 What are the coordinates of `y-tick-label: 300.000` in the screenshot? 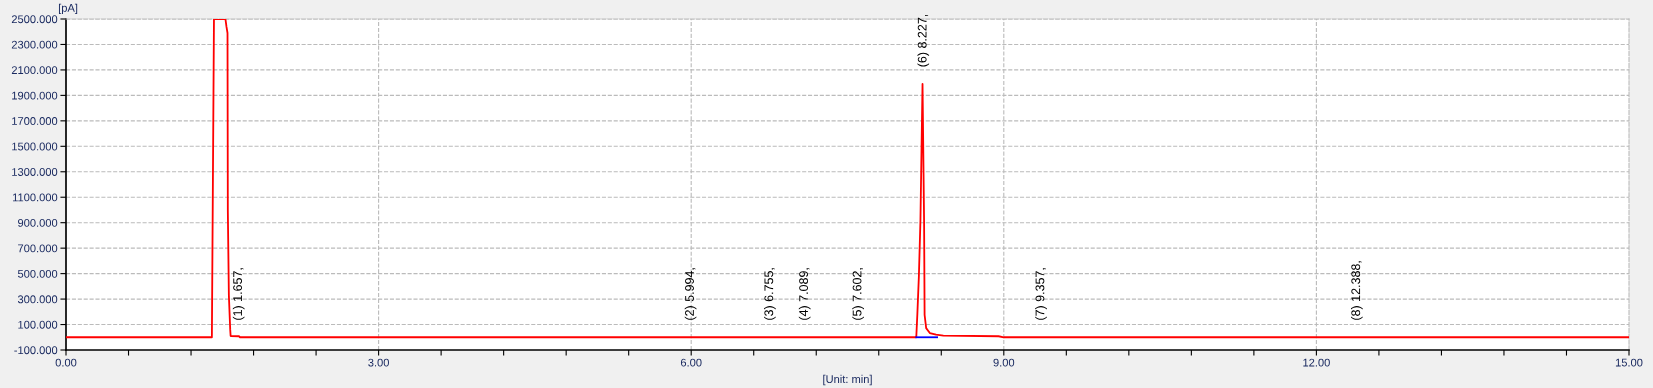 It's located at (37, 299).